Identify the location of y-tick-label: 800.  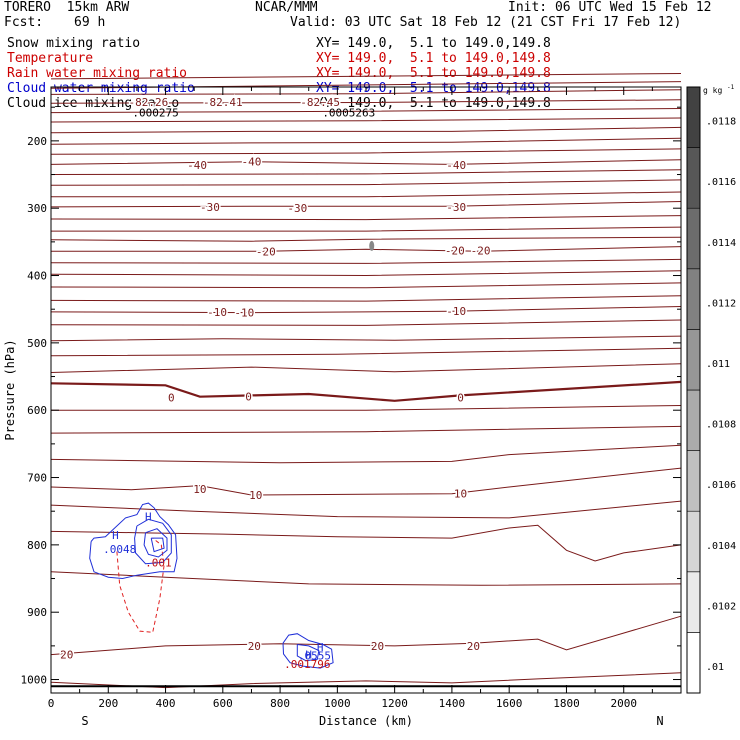
(37, 545).